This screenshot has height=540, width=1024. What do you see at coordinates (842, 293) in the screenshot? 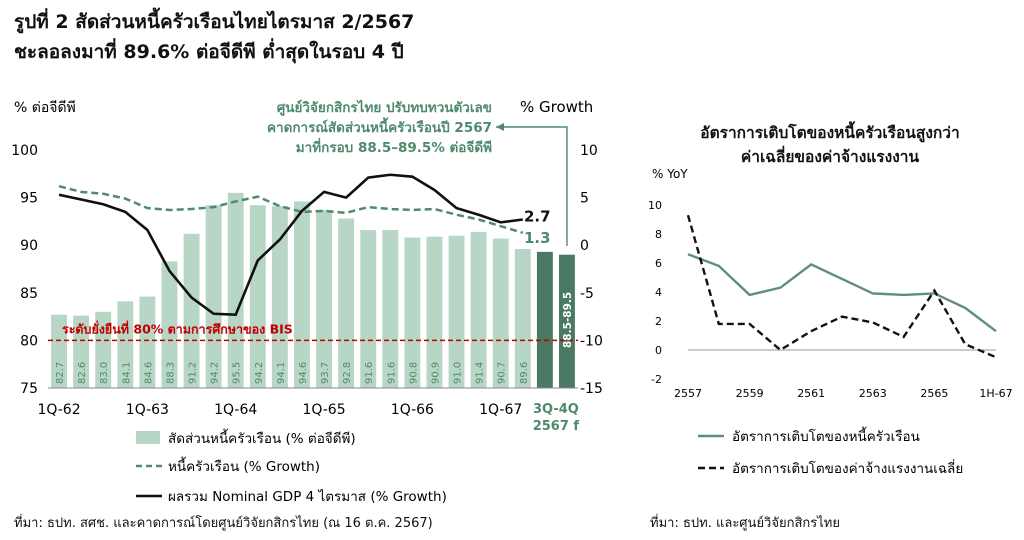
I see `household-debt-growth-line` at bounding box center [842, 293].